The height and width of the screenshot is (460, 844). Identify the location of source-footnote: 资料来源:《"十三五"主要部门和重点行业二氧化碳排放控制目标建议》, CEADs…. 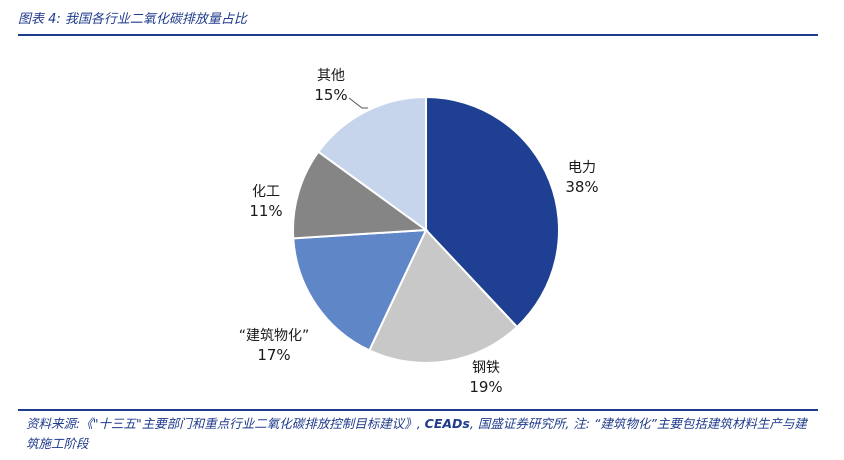
(421, 434).